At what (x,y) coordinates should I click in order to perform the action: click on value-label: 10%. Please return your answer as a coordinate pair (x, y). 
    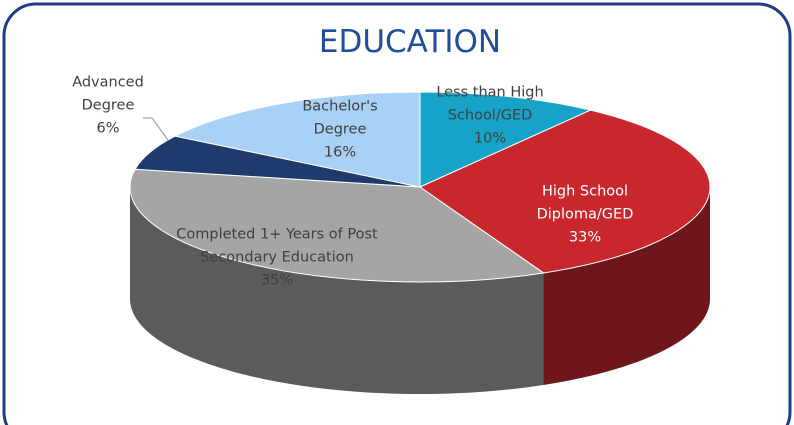
    Looking at the image, I should click on (490, 138).